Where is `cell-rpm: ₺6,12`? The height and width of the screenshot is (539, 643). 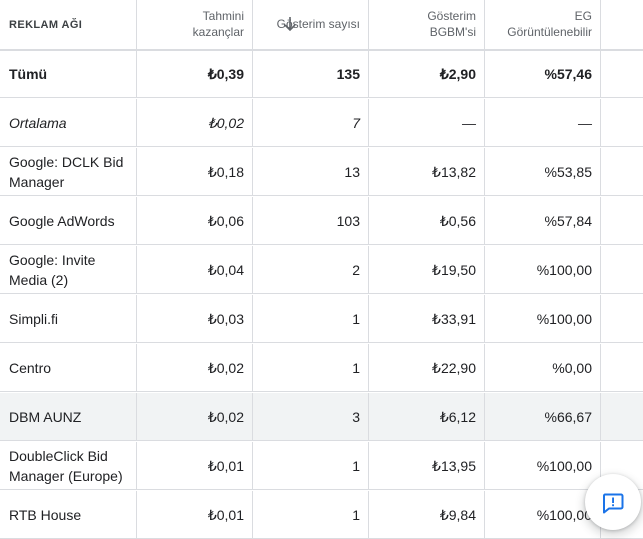
cell-rpm: ₺6,12 is located at coordinates (427, 417).